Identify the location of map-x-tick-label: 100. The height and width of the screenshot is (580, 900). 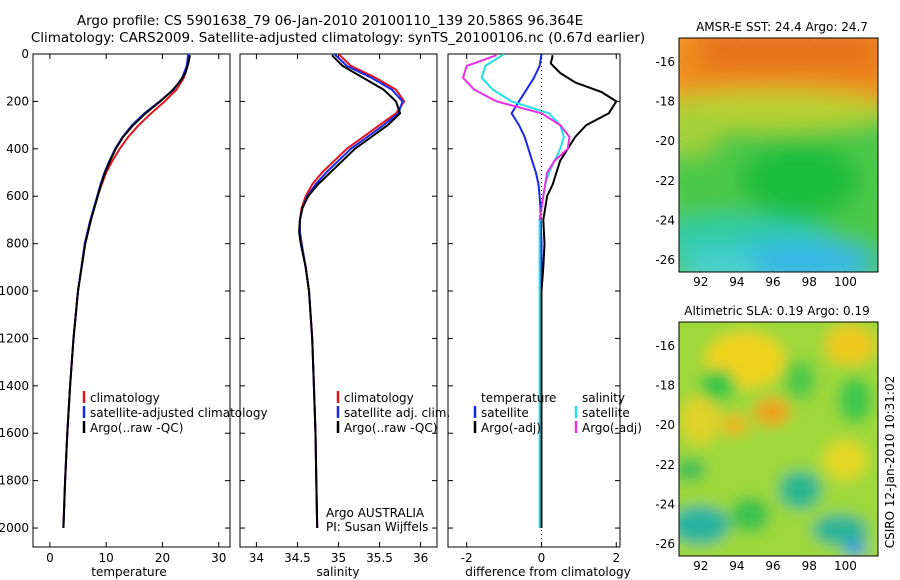
(845, 282).